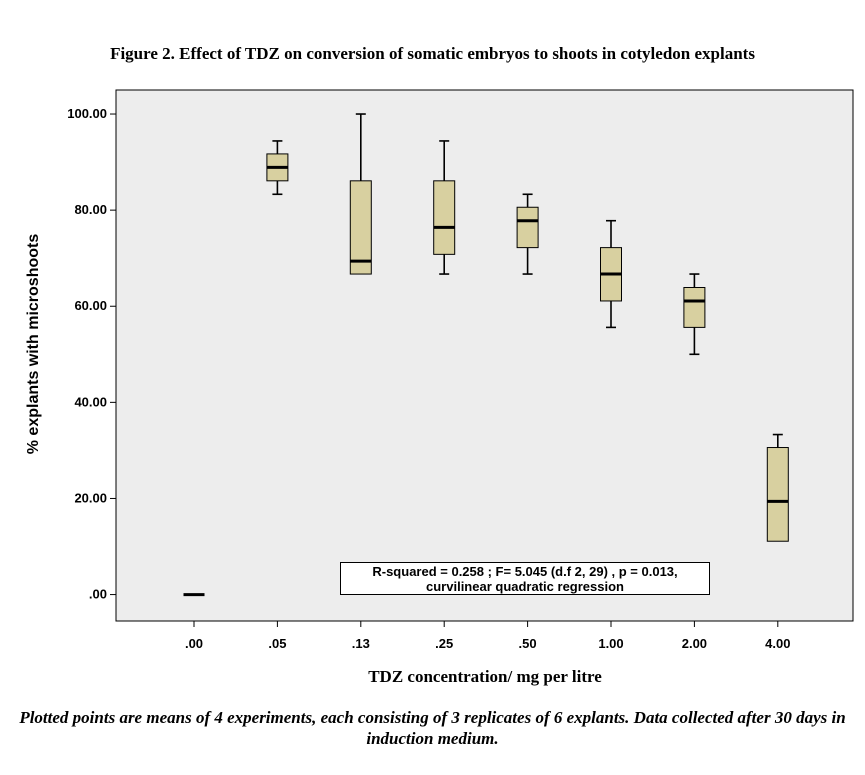 Image resolution: width=865 pixels, height=775 pixels. What do you see at coordinates (777, 643) in the screenshot?
I see `x-tick-label: 4.00` at bounding box center [777, 643].